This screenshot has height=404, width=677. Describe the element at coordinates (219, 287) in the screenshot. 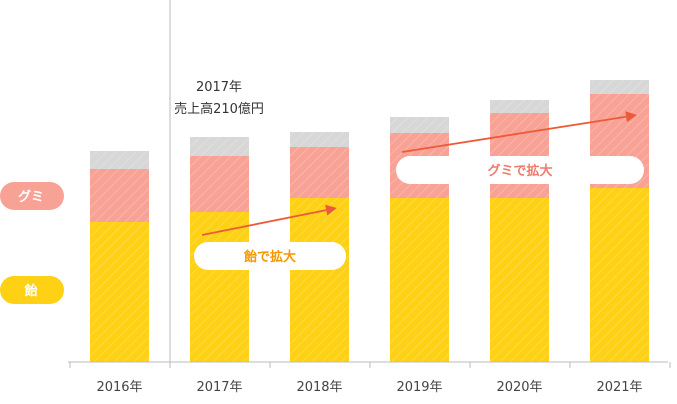

I see `bar-1-2-hatch` at that location.